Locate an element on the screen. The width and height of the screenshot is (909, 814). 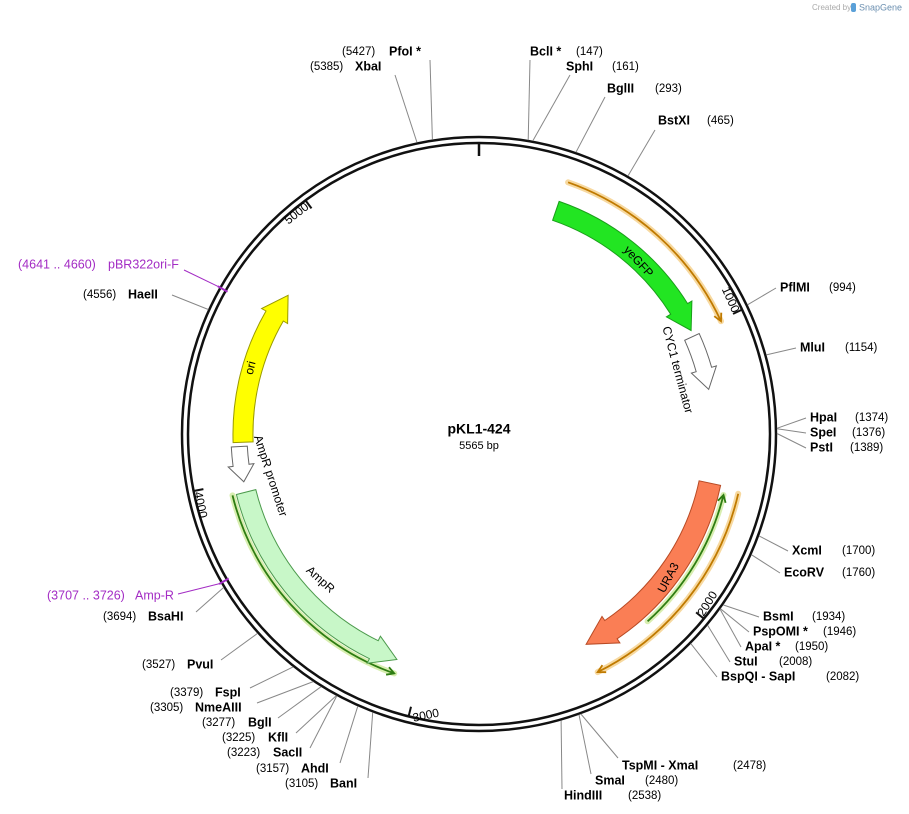
enzyme-site: (1934) is located at coordinates (828, 617).